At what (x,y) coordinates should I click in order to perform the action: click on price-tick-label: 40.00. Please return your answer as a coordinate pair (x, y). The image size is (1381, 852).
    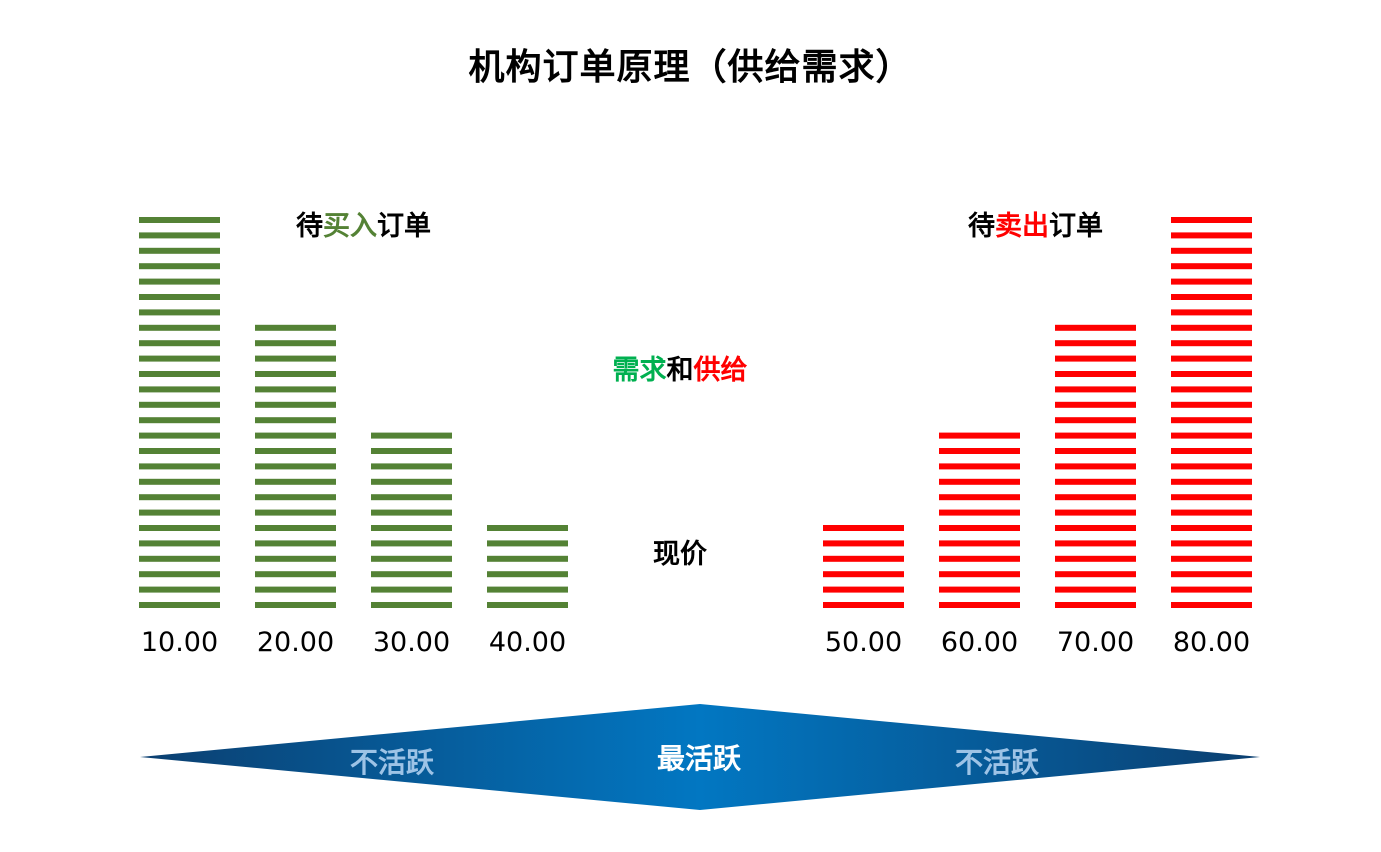
    Looking at the image, I should click on (527, 642).